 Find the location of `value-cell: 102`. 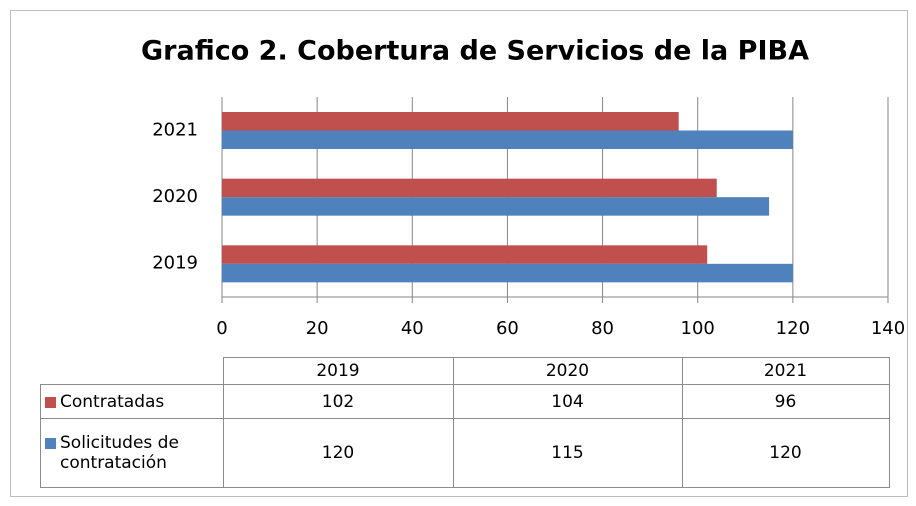

value-cell: 102 is located at coordinates (338, 401).